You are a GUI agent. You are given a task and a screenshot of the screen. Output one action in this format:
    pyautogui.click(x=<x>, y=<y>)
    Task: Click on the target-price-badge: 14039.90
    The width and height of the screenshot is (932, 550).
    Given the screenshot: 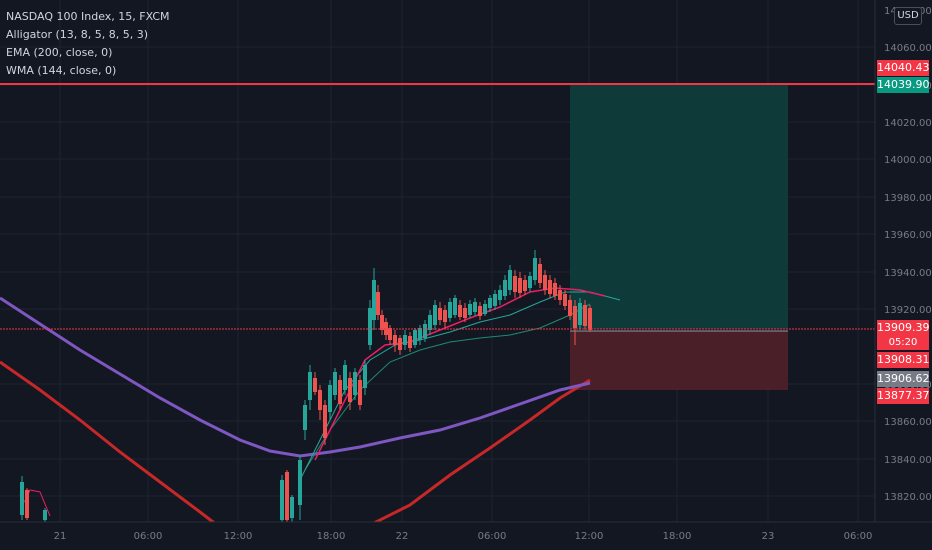 What is the action you would take?
    pyautogui.click(x=903, y=85)
    